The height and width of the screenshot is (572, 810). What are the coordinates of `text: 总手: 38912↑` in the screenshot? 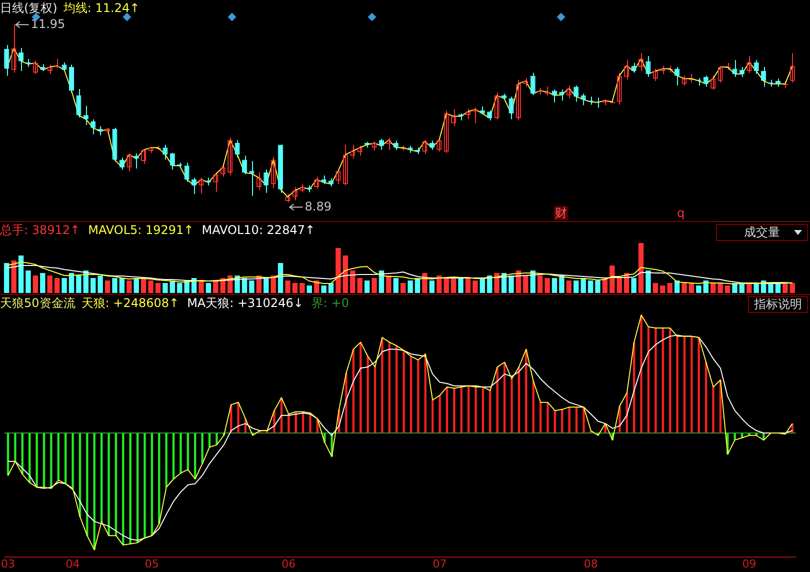 It's located at (40, 230).